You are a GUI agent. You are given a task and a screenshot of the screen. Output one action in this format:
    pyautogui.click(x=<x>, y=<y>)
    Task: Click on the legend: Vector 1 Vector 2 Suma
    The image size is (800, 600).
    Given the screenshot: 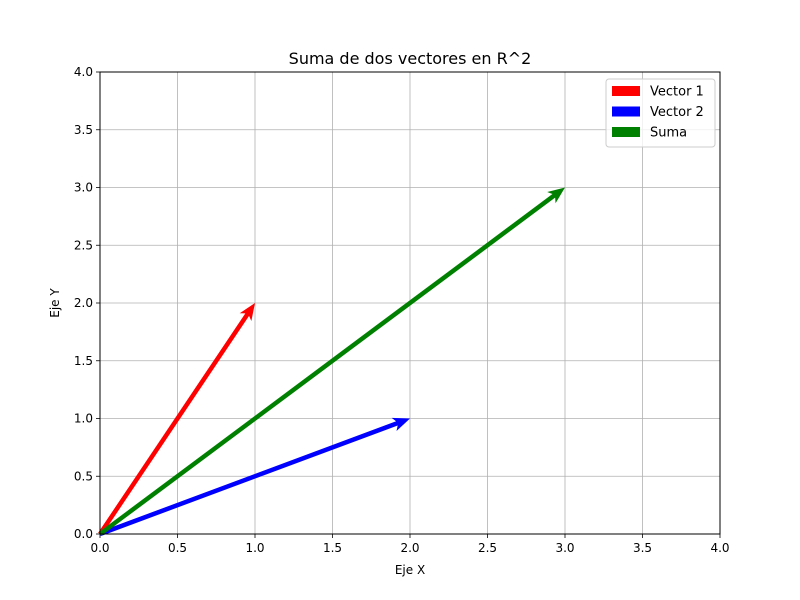 What is the action you would take?
    pyautogui.click(x=660, y=113)
    